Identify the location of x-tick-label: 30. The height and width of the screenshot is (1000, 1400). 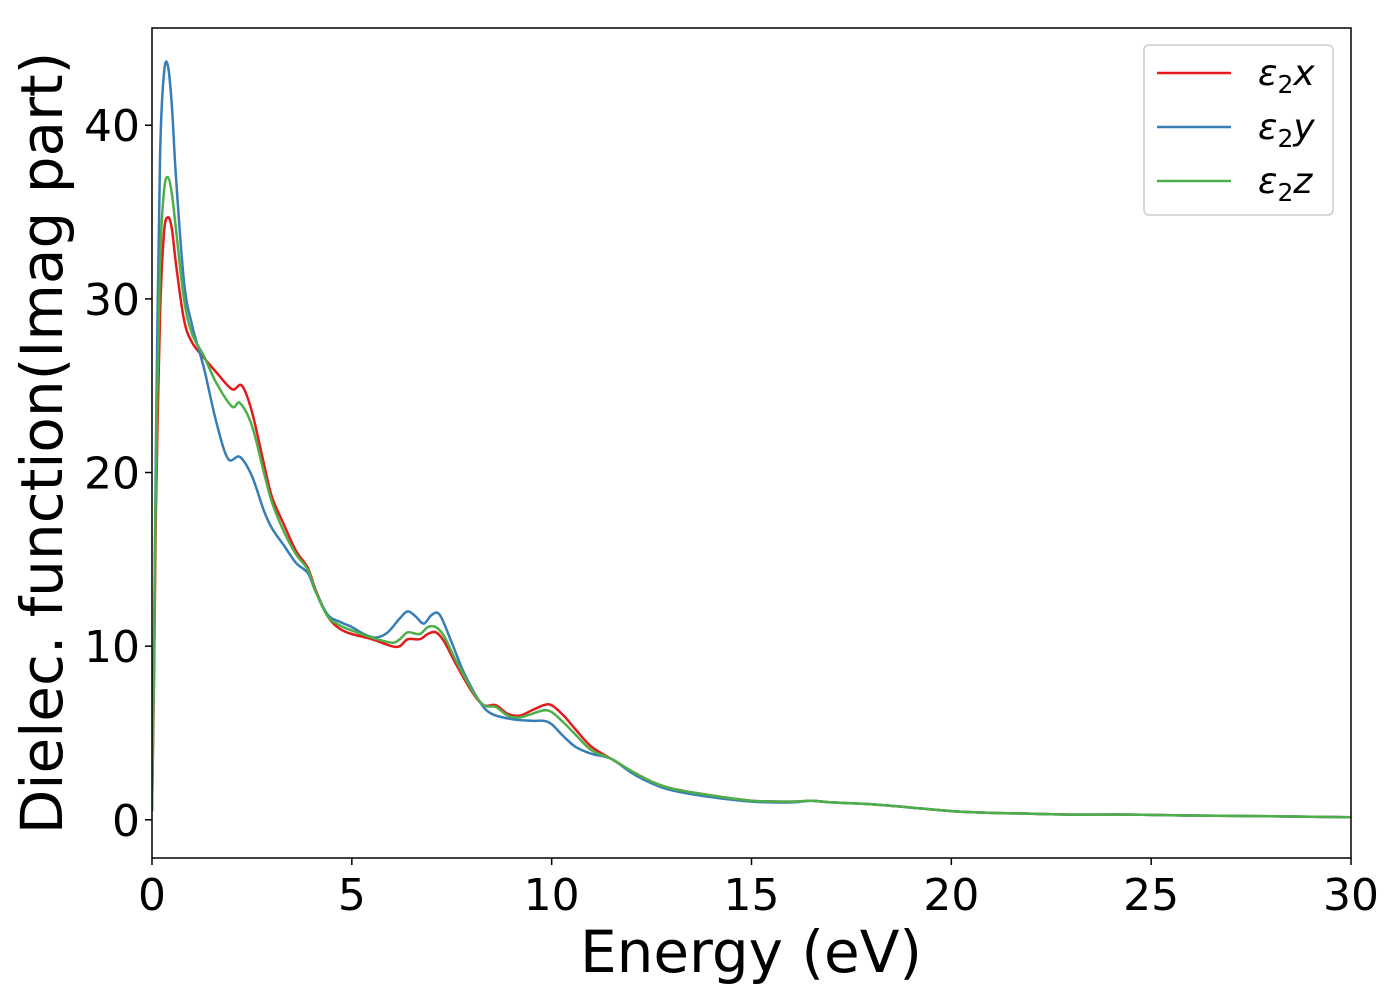
(1351, 895).